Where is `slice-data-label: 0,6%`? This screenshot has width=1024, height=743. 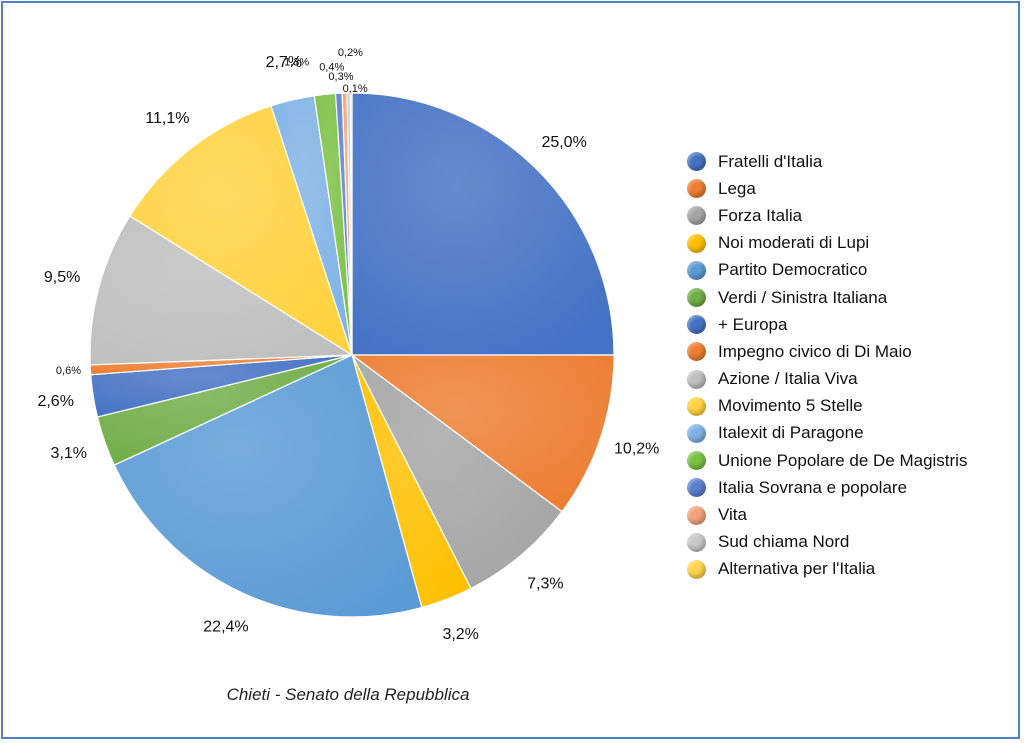 slice-data-label: 0,6% is located at coordinates (68, 371).